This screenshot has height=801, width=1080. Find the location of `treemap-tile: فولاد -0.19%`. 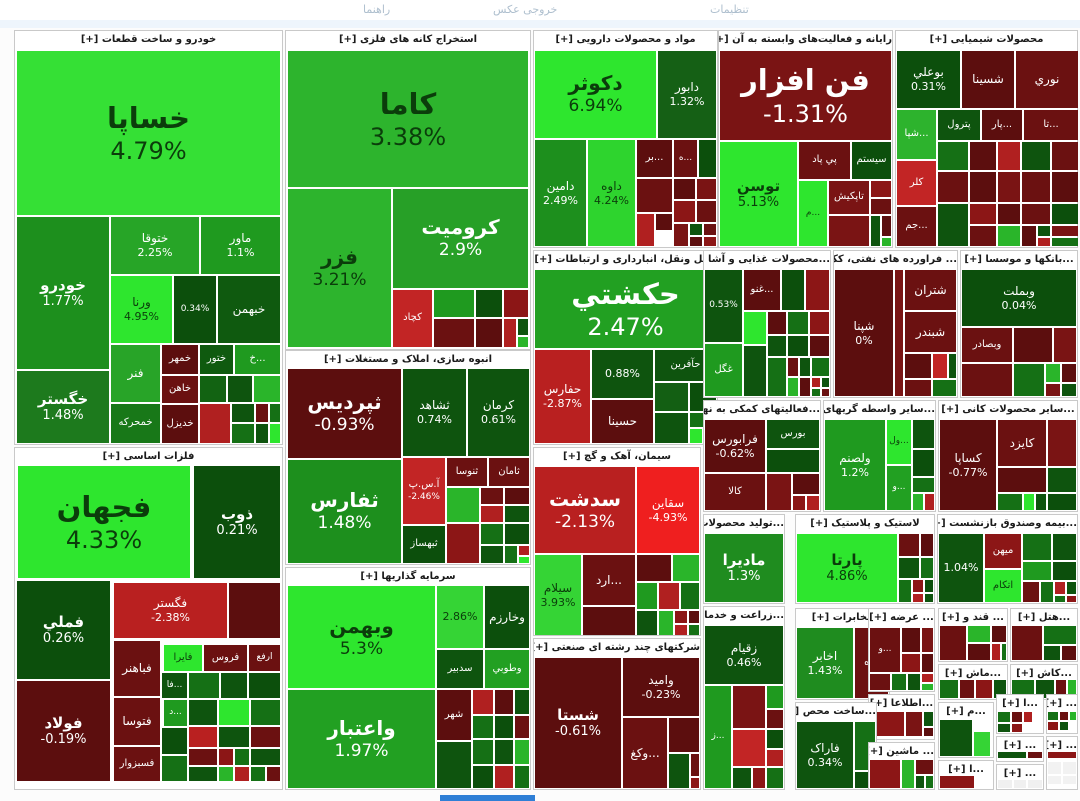

treemap-tile: فولاد -0.19% is located at coordinates (63, 731).